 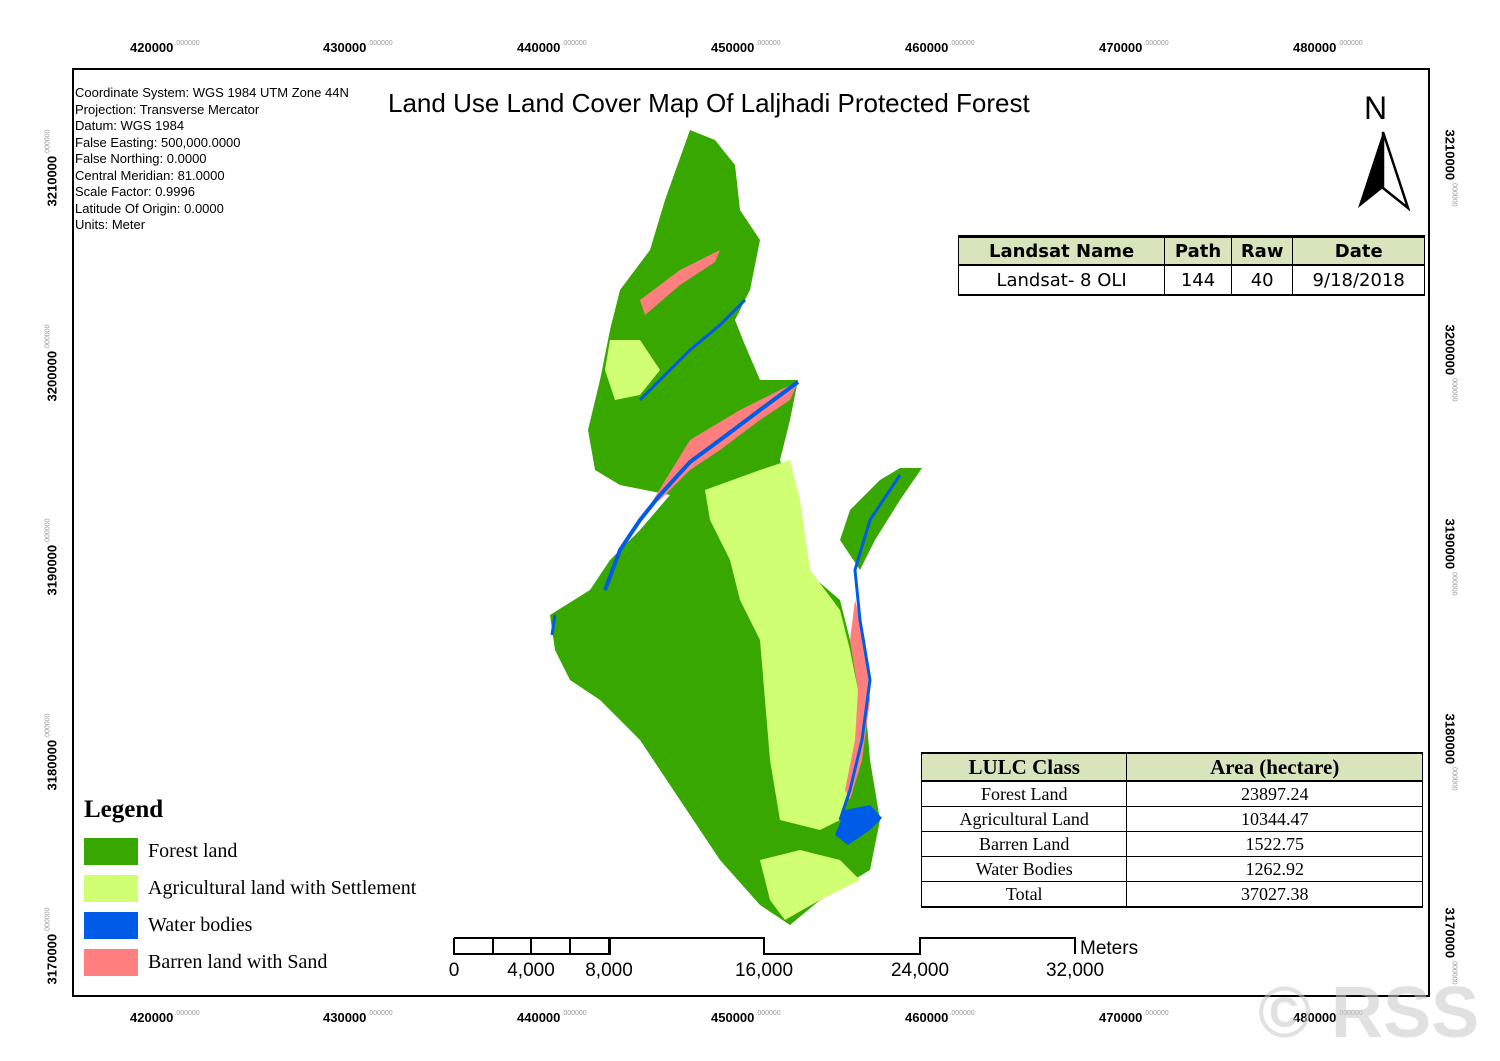 I want to click on barren-land-north, so click(x=680, y=282).